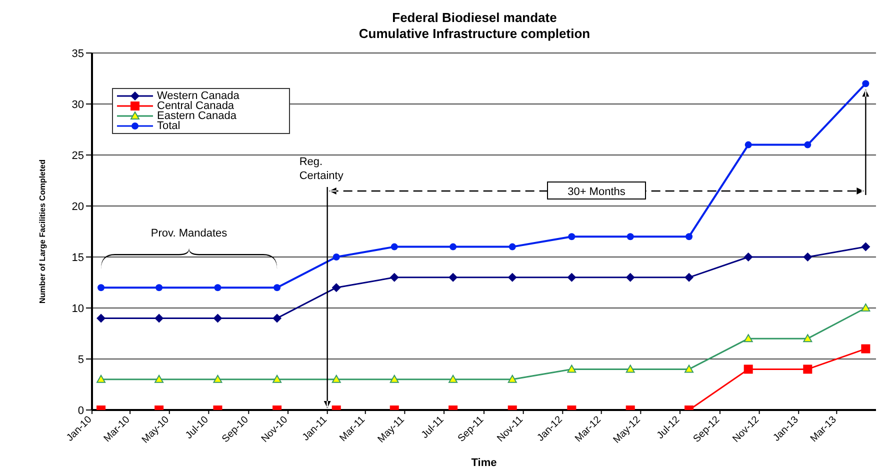  I want to click on y-tick-label: 25, so click(78, 156).